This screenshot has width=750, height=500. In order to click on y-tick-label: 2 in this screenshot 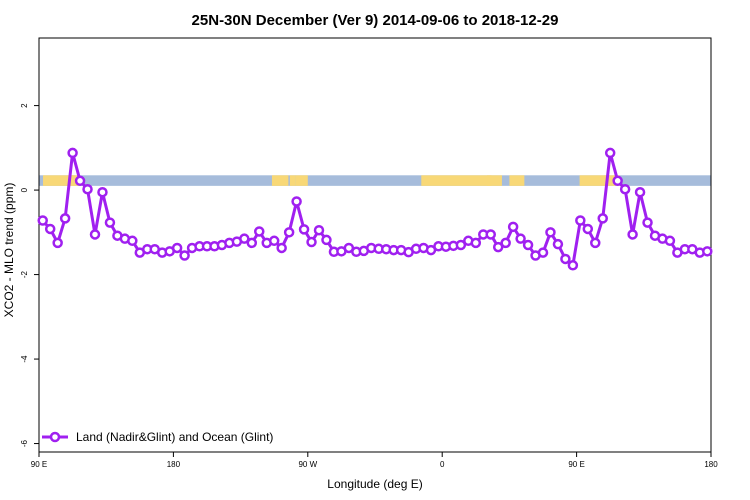, I will do `click(24, 105)`.